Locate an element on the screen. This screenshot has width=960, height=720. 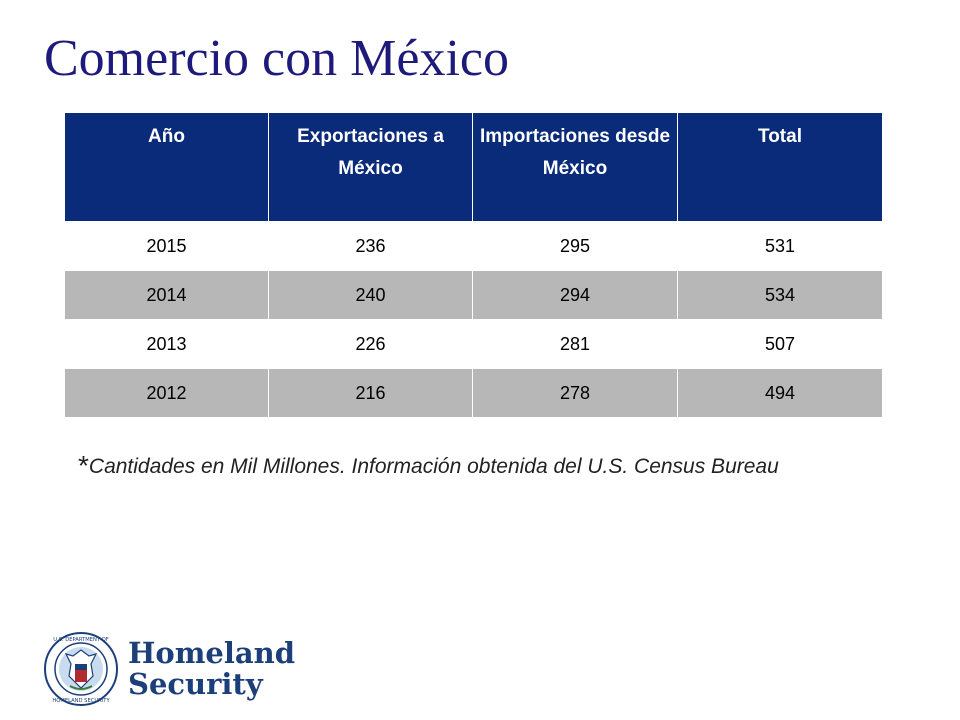
svg-text: HOMELAND SECURITY is located at coordinates (81, 701).